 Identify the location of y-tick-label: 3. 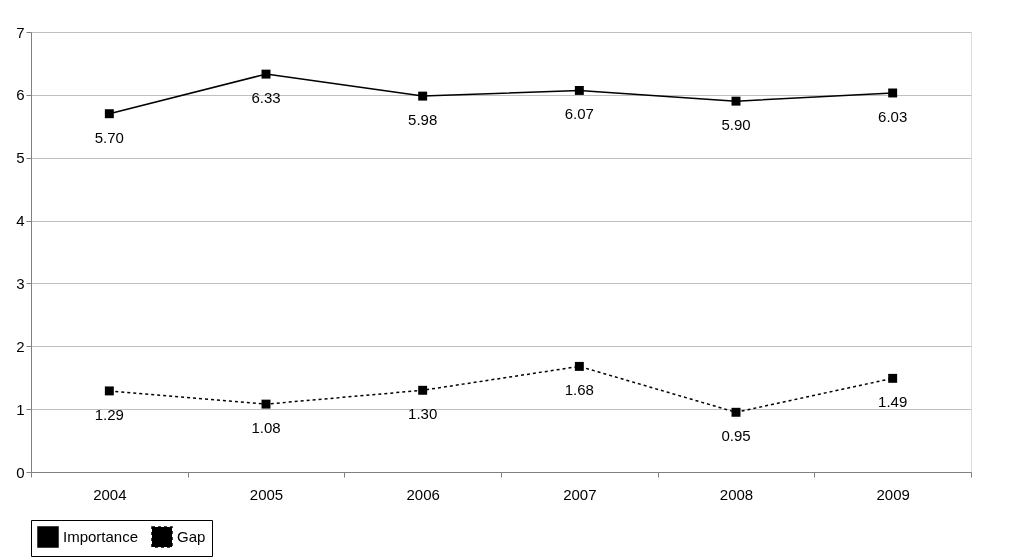
(20, 283).